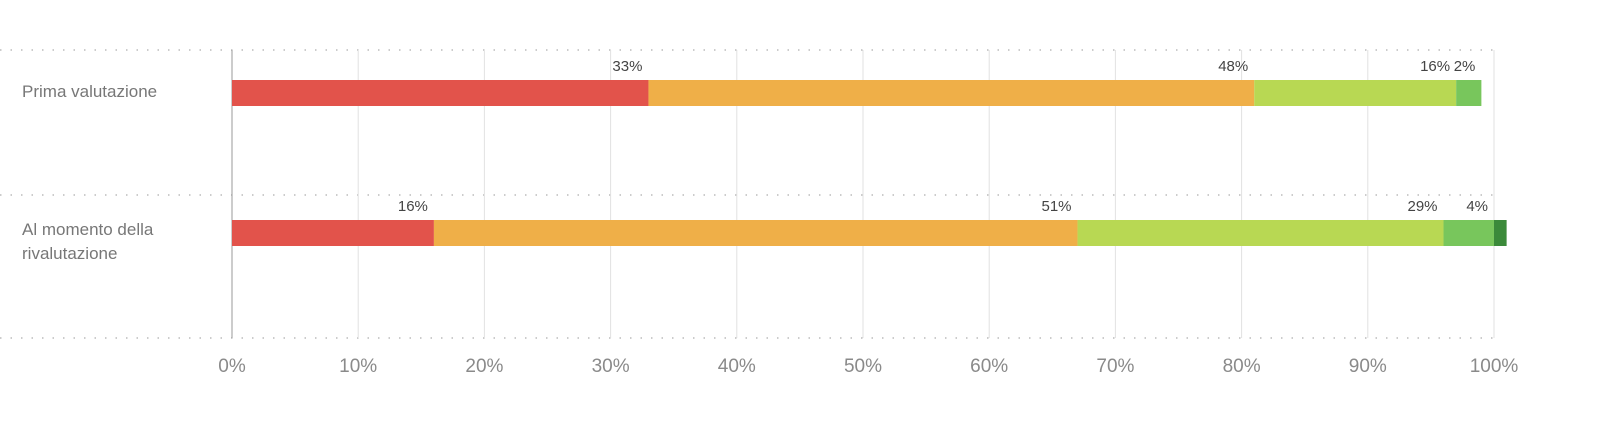 The width and height of the screenshot is (1600, 421). What do you see at coordinates (1465, 66) in the screenshot?
I see `data-label: 2%` at bounding box center [1465, 66].